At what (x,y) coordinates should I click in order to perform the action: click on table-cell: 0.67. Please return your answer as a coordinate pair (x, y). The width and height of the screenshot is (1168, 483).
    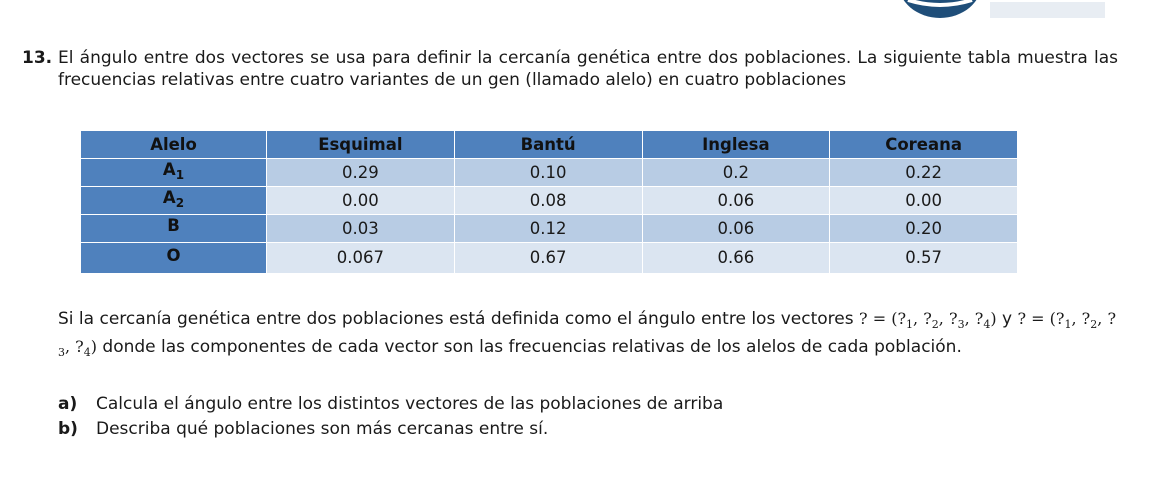
    Looking at the image, I should click on (548, 258).